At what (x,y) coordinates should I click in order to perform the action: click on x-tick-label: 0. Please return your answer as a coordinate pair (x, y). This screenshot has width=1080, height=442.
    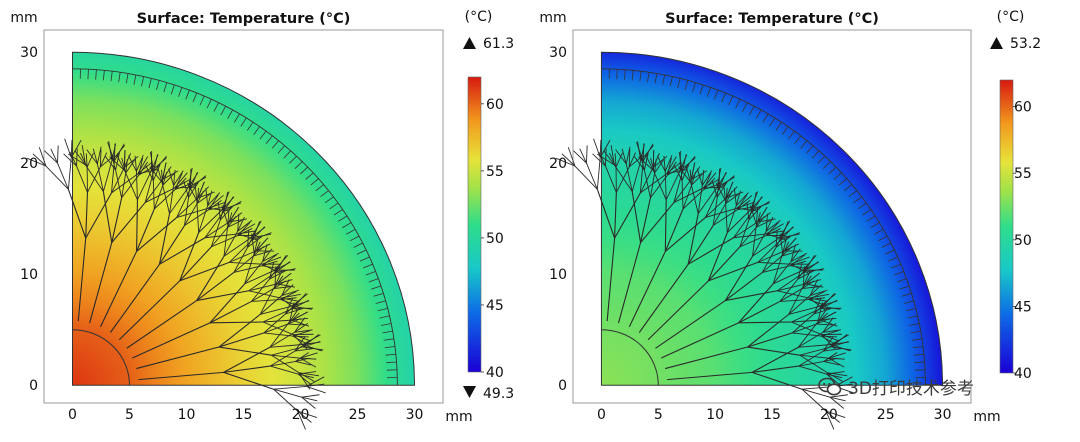
    Looking at the image, I should click on (601, 415).